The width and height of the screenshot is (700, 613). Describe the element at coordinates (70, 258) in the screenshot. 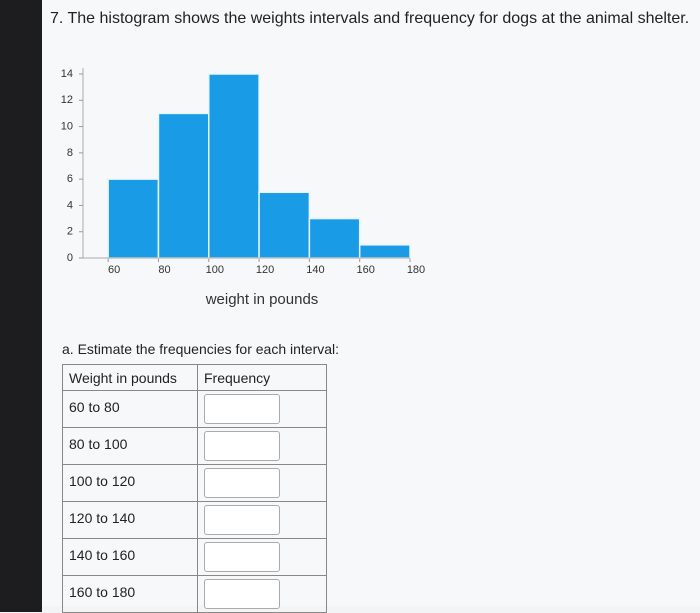

I see `y-tick-label: 0` at that location.